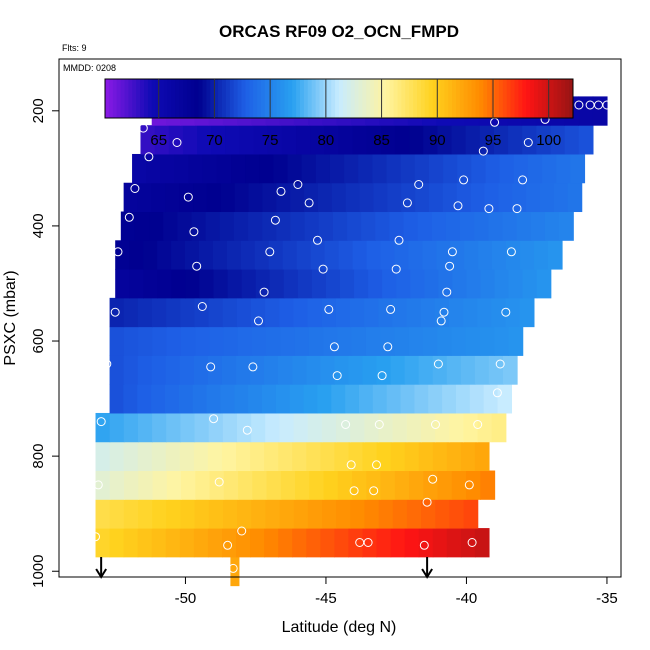 The width and height of the screenshot is (650, 650). Describe the element at coordinates (38, 456) in the screenshot. I see `y-tick-label: 800` at that location.